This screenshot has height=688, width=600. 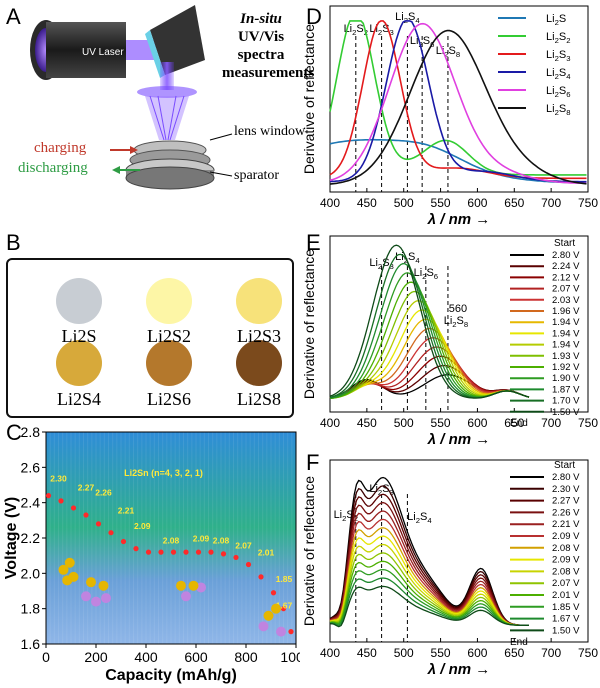 What do you see at coordinates (79, 301) in the screenshot?
I see `disc-li2s` at bounding box center [79, 301].